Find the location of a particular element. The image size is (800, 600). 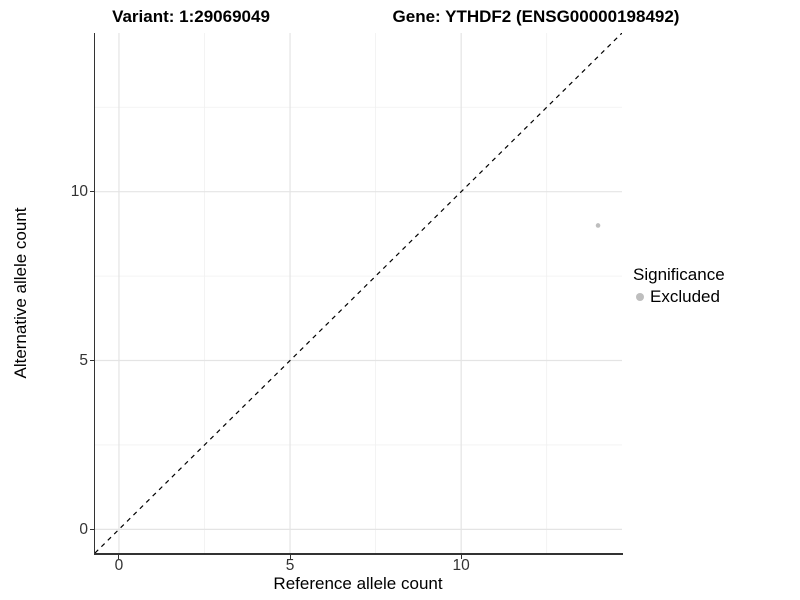

x-tick-label: 0 is located at coordinates (119, 565).